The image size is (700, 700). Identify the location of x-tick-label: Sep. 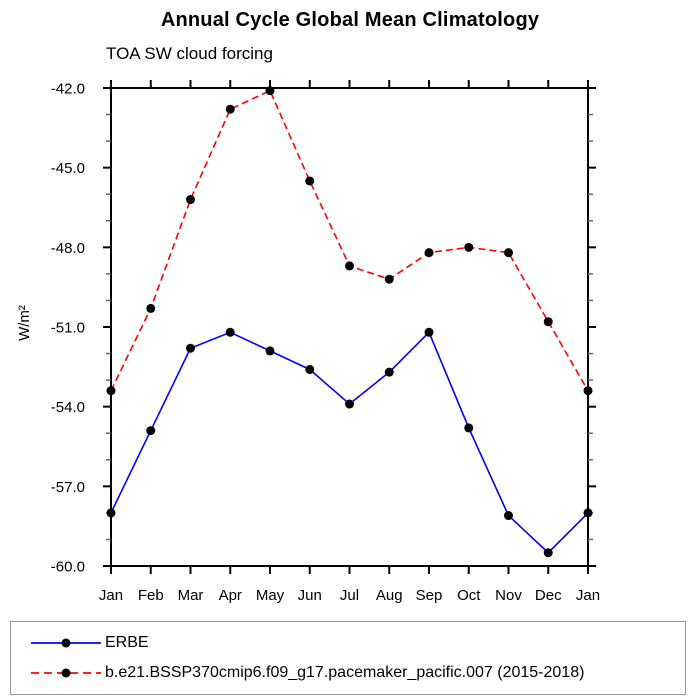
(429, 595).